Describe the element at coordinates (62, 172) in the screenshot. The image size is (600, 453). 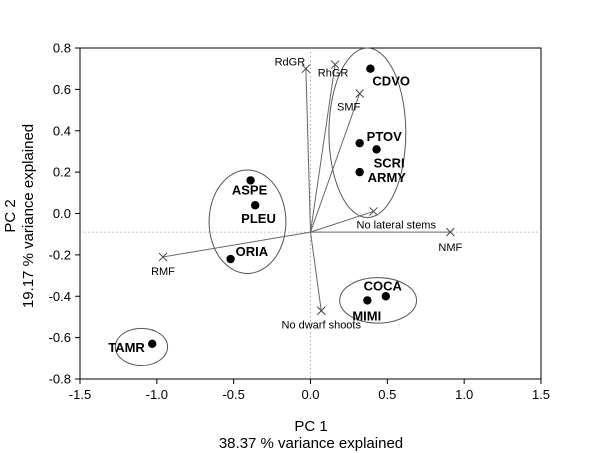
I see `y-tick-label: 0.2` at that location.